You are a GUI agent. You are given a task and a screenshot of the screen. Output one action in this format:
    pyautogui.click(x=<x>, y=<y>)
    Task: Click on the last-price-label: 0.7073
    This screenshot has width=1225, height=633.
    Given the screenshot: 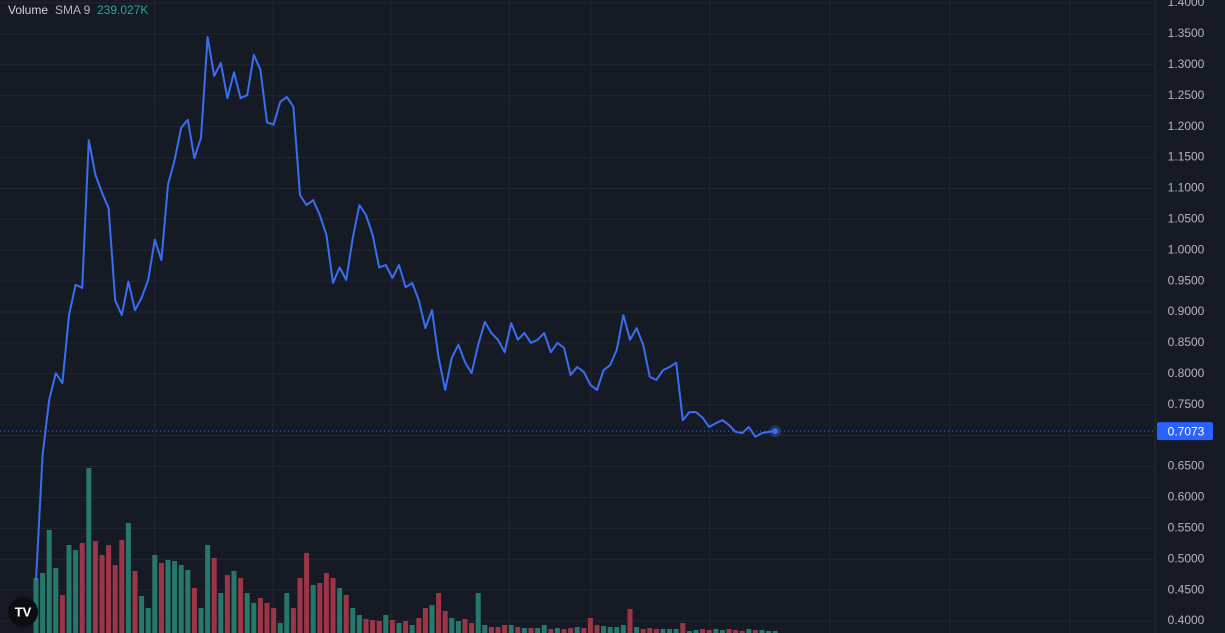 What is the action you would take?
    pyautogui.click(x=1186, y=431)
    